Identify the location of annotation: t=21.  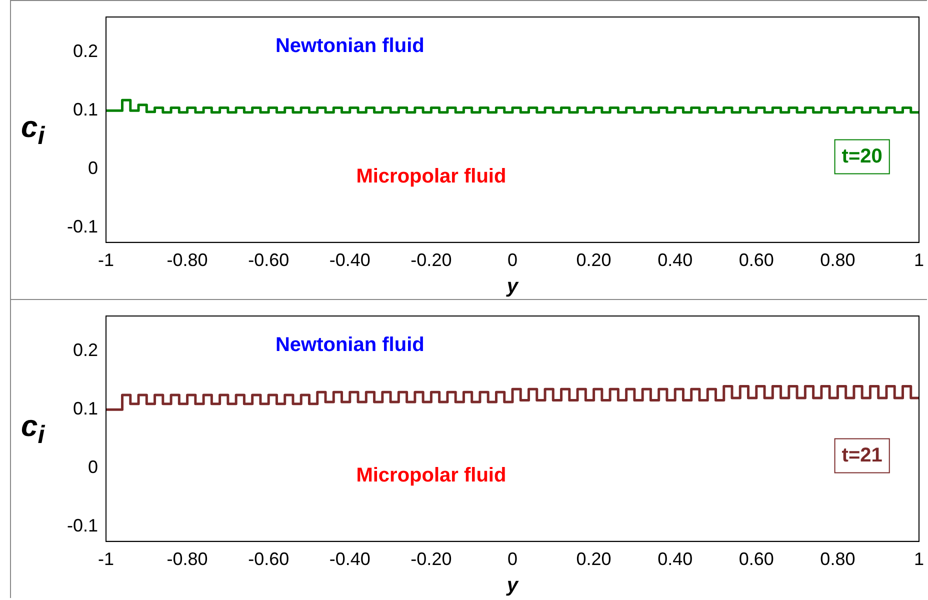
(862, 455).